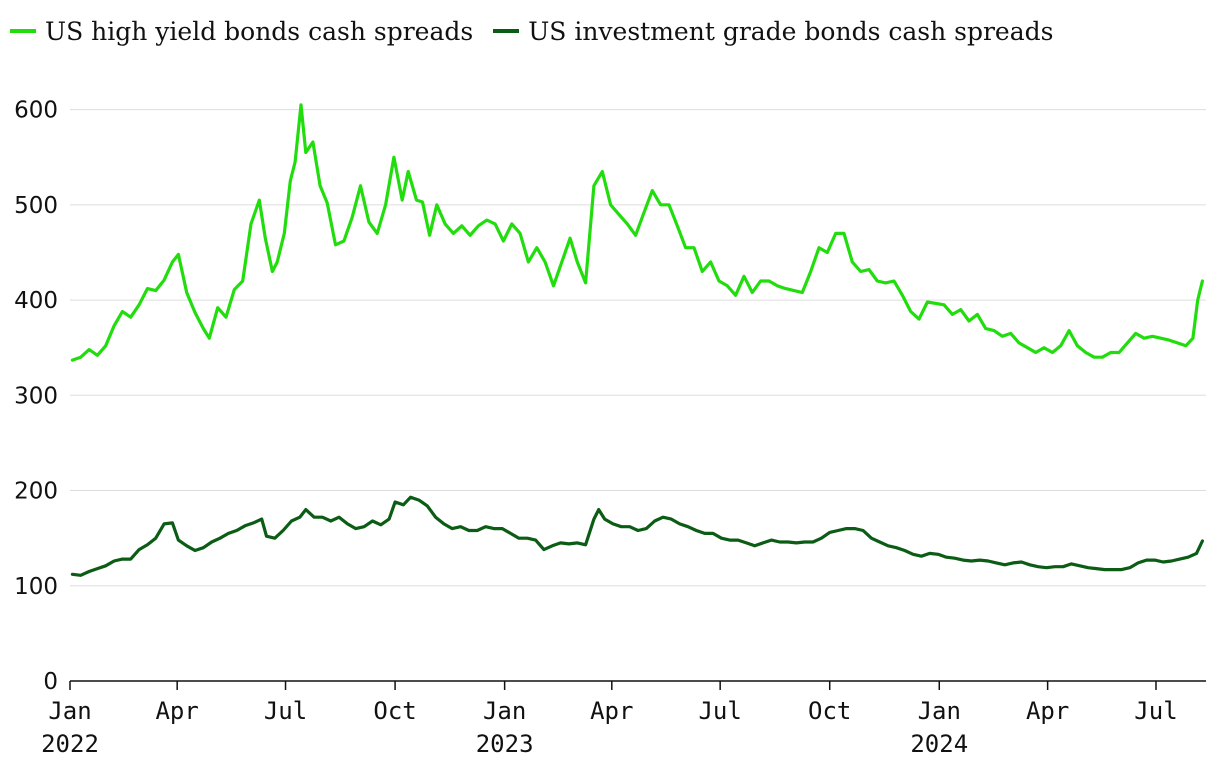 Image resolution: width=1220 pixels, height=776 pixels. What do you see at coordinates (791, 31) in the screenshot?
I see `legend-label-investment-grade: US investment grade bonds cash spreads` at bounding box center [791, 31].